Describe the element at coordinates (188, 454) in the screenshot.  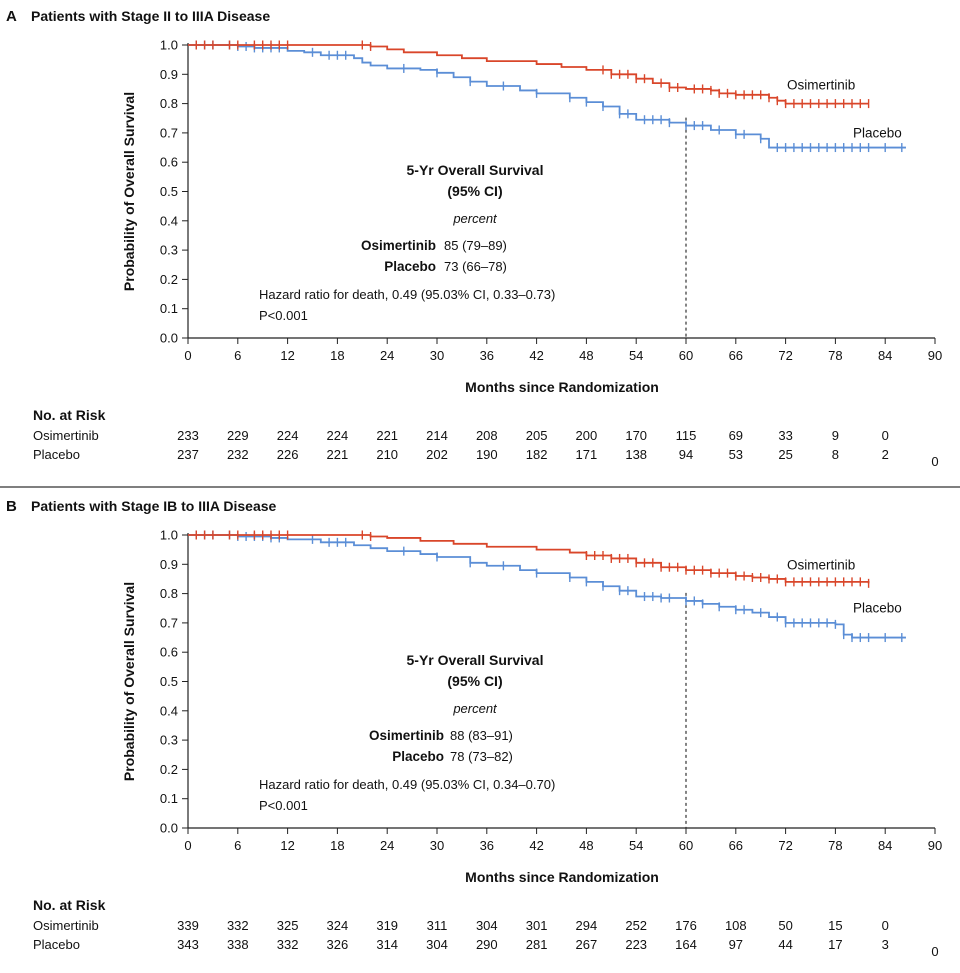
I see `risk-count: 237` at that location.